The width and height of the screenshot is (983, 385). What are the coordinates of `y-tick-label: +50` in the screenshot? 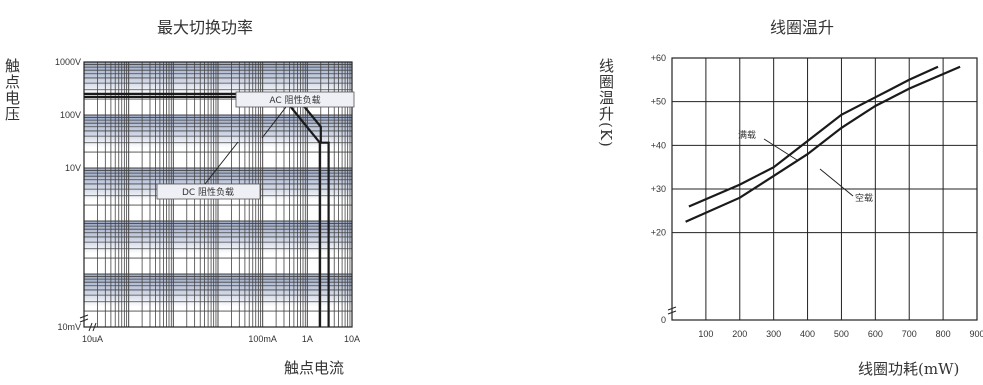 It's located at (658, 102).